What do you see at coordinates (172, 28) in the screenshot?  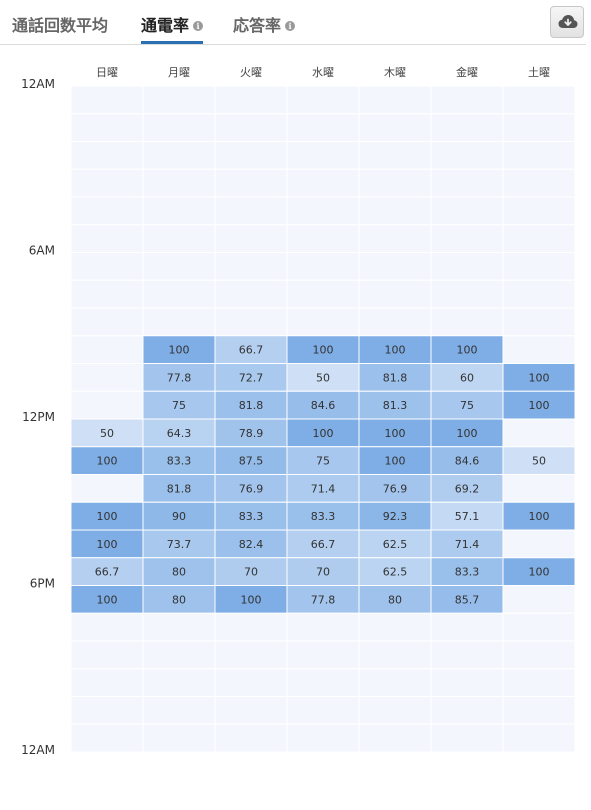 I see `tab-connection-rate: 通電率 i` at bounding box center [172, 28].